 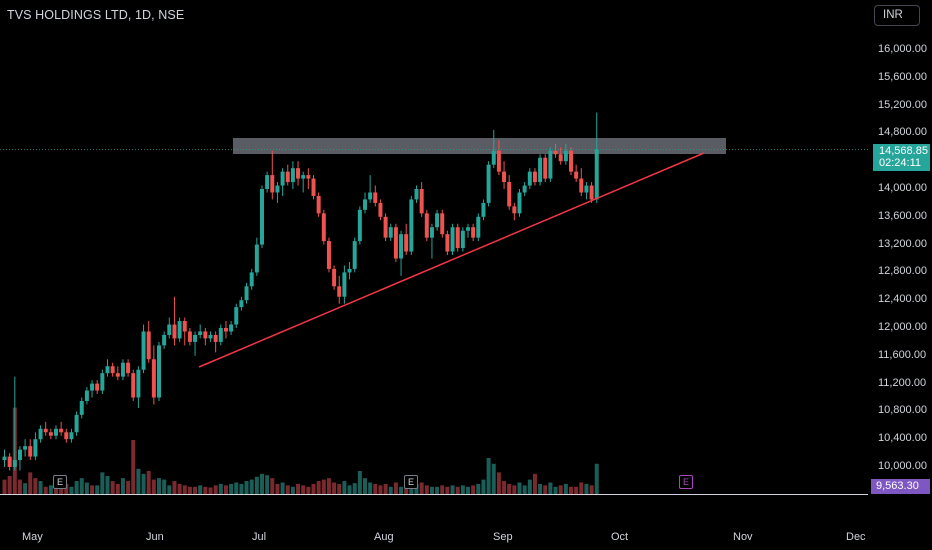 I want to click on upcoming-earnings-marker-icon: E, so click(x=686, y=482).